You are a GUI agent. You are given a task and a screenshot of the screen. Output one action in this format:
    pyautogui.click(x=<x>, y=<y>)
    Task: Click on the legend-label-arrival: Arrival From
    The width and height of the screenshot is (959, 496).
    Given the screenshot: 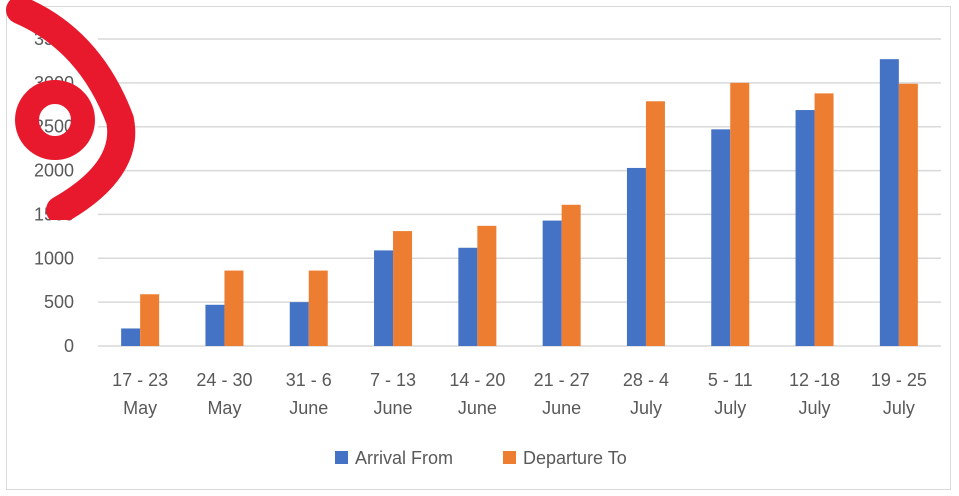 What is the action you would take?
    pyautogui.click(x=404, y=458)
    